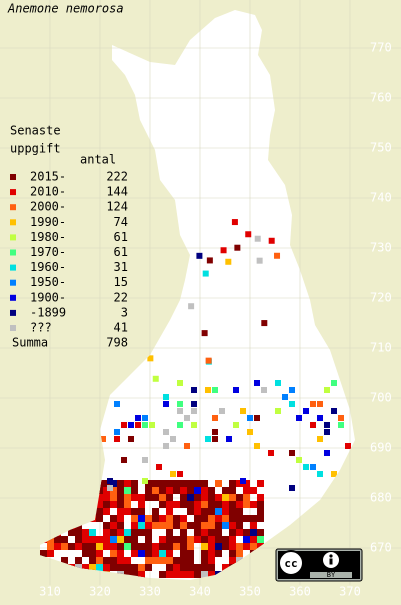 The height and width of the screenshot is (605, 401). I want to click on legend-header: antal, so click(98, 160).